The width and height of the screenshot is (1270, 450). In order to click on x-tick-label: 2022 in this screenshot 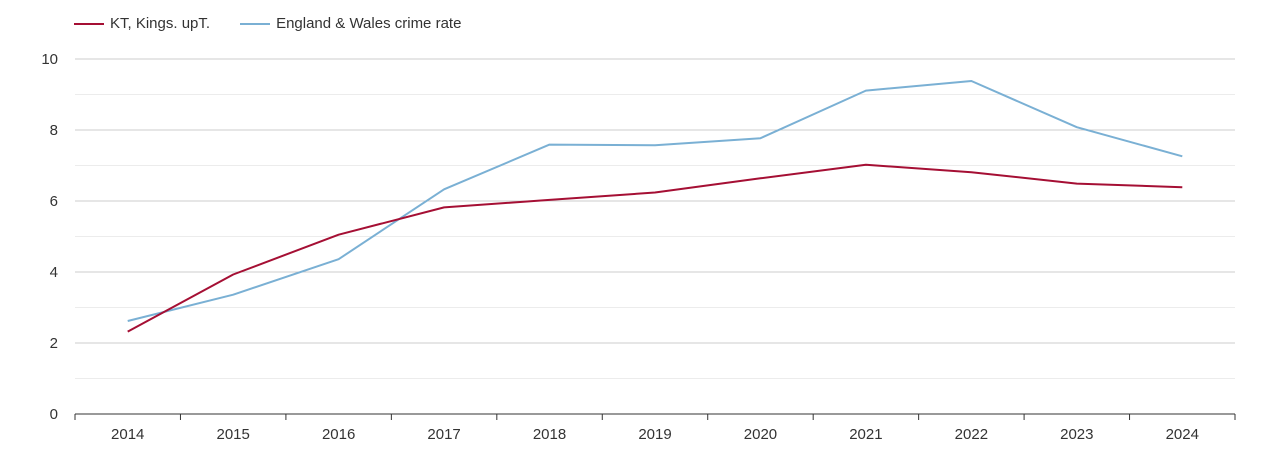, I will do `click(971, 434)`.